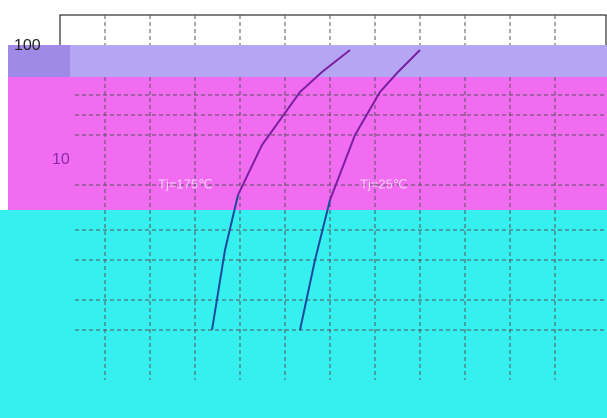 The image size is (607, 418). I want to click on annotation: Tj=175℃, so click(185, 183).